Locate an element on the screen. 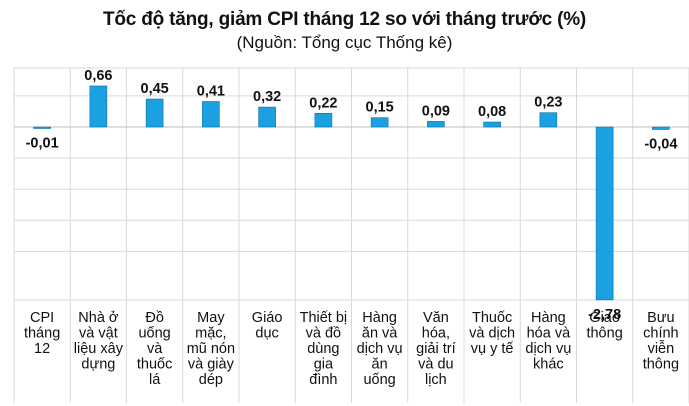 This screenshot has height=406, width=689. category-label: Hàng hóa và dịch vụ khác is located at coordinates (548, 341).